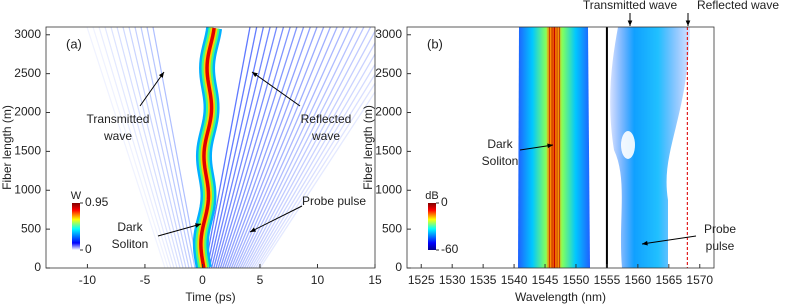 The width and height of the screenshot is (789, 307). What do you see at coordinates (630, 6) in the screenshot?
I see `annotation: Transmitted wave` at bounding box center [630, 6].